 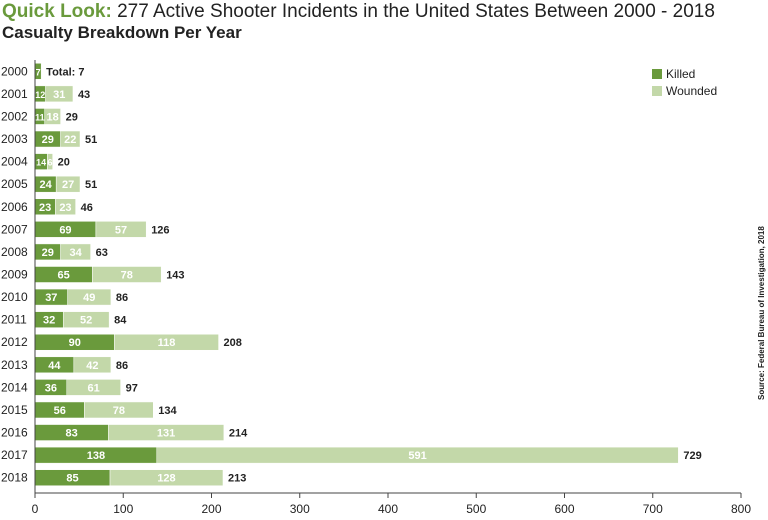 I want to click on total-label: 43, so click(x=84, y=95).